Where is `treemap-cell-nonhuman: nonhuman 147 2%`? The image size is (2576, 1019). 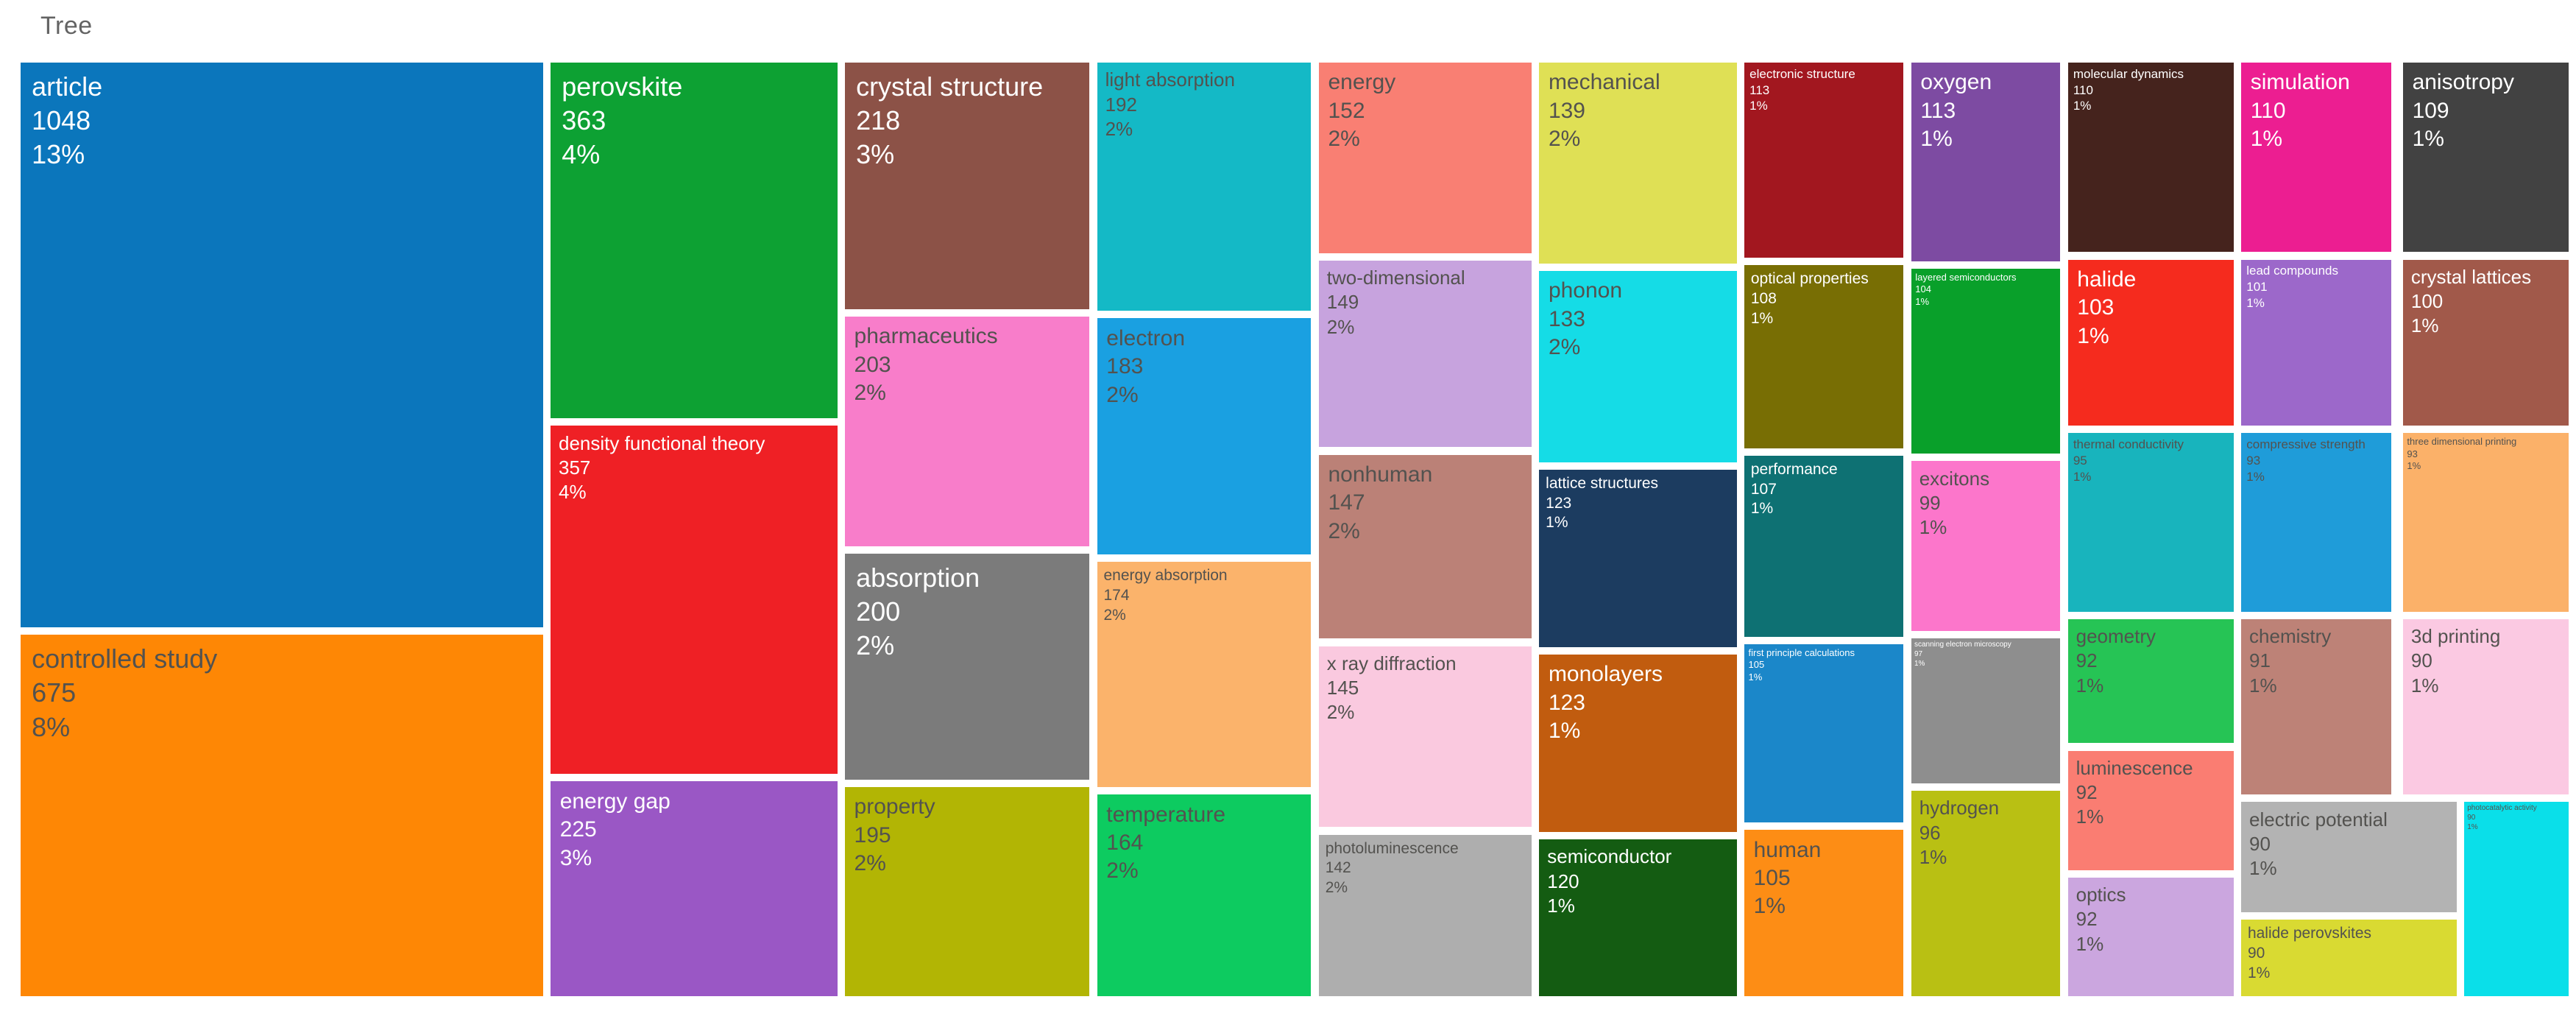 treemap-cell-nonhuman: nonhuman 147 2% is located at coordinates (1425, 546).